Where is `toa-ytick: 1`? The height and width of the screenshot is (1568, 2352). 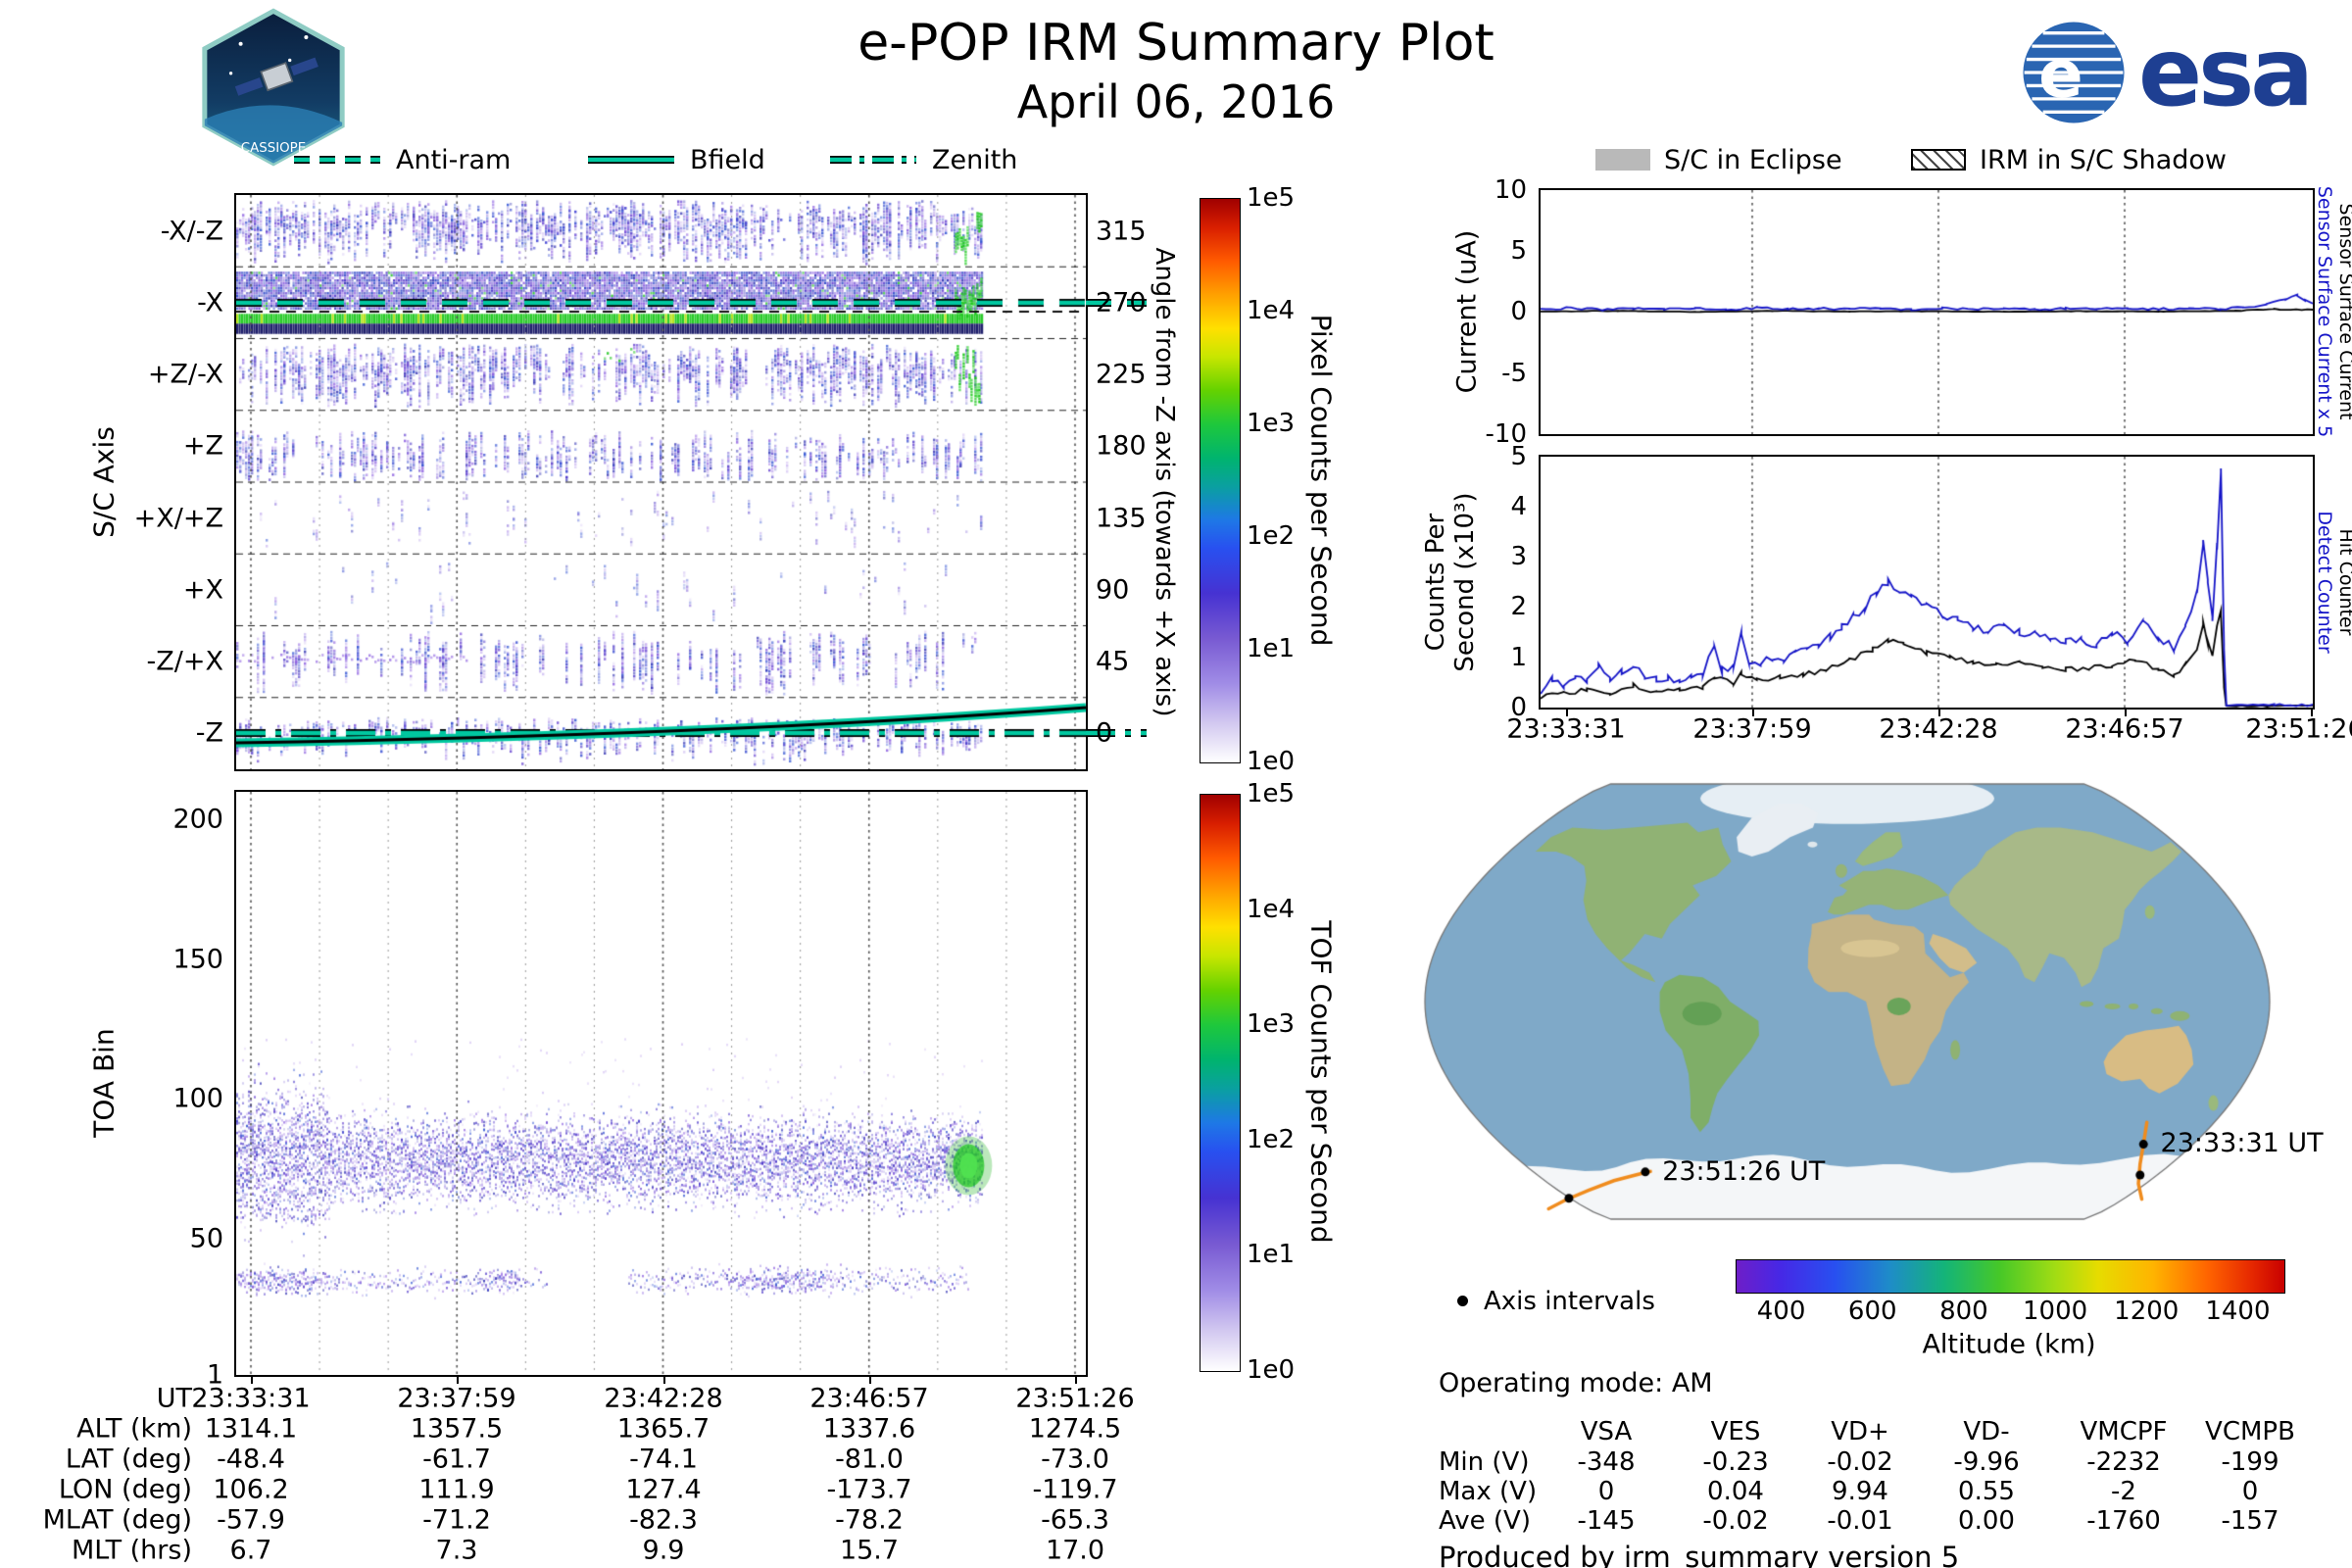 toa-ytick: 1 is located at coordinates (214, 1375).